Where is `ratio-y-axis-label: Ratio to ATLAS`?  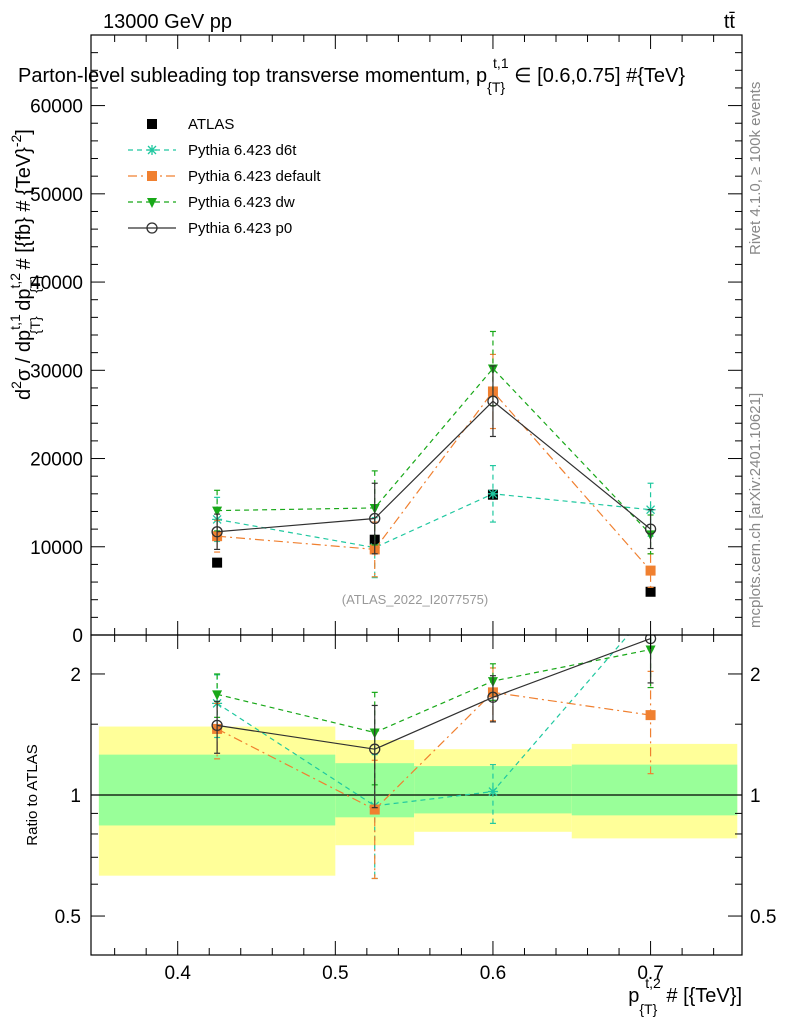 ratio-y-axis-label: Ratio to ATLAS is located at coordinates (32, 794).